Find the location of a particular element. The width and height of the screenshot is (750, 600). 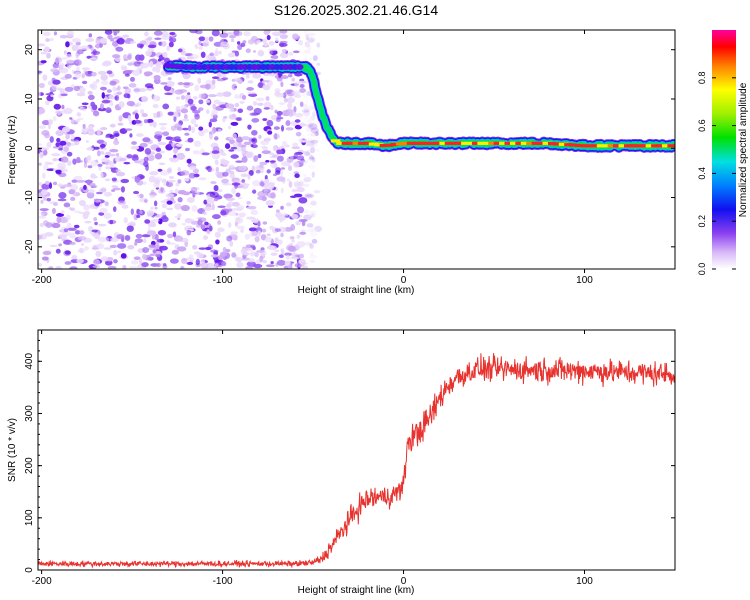

x-tick-label: -100 is located at coordinates (223, 581).